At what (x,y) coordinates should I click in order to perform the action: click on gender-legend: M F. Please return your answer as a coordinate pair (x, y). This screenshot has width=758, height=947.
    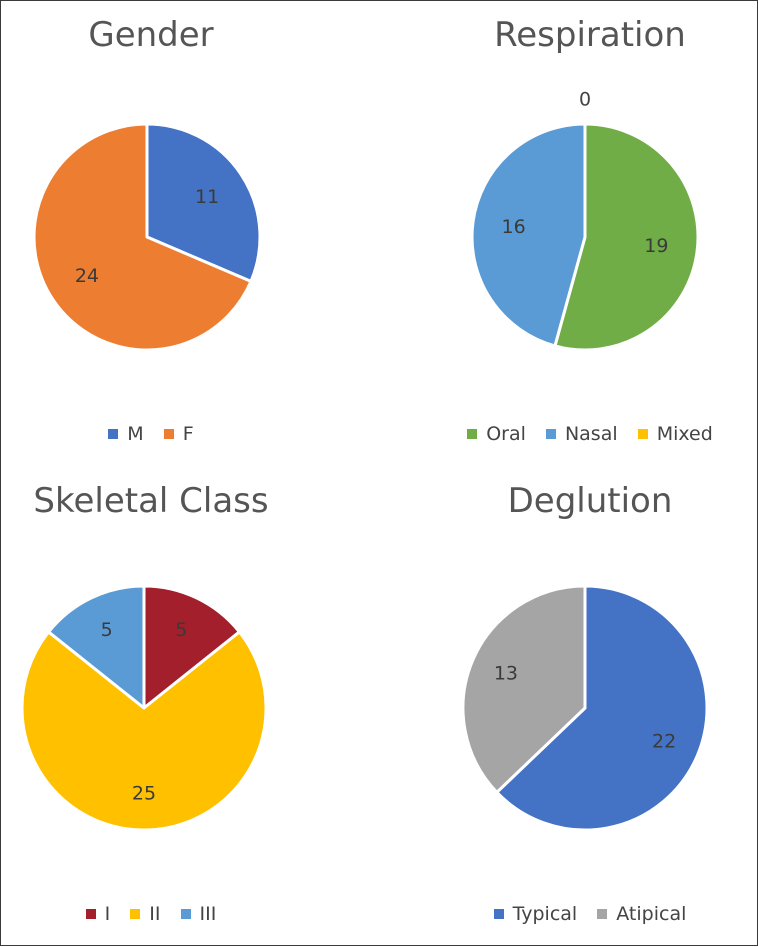
    Looking at the image, I should click on (151, 434).